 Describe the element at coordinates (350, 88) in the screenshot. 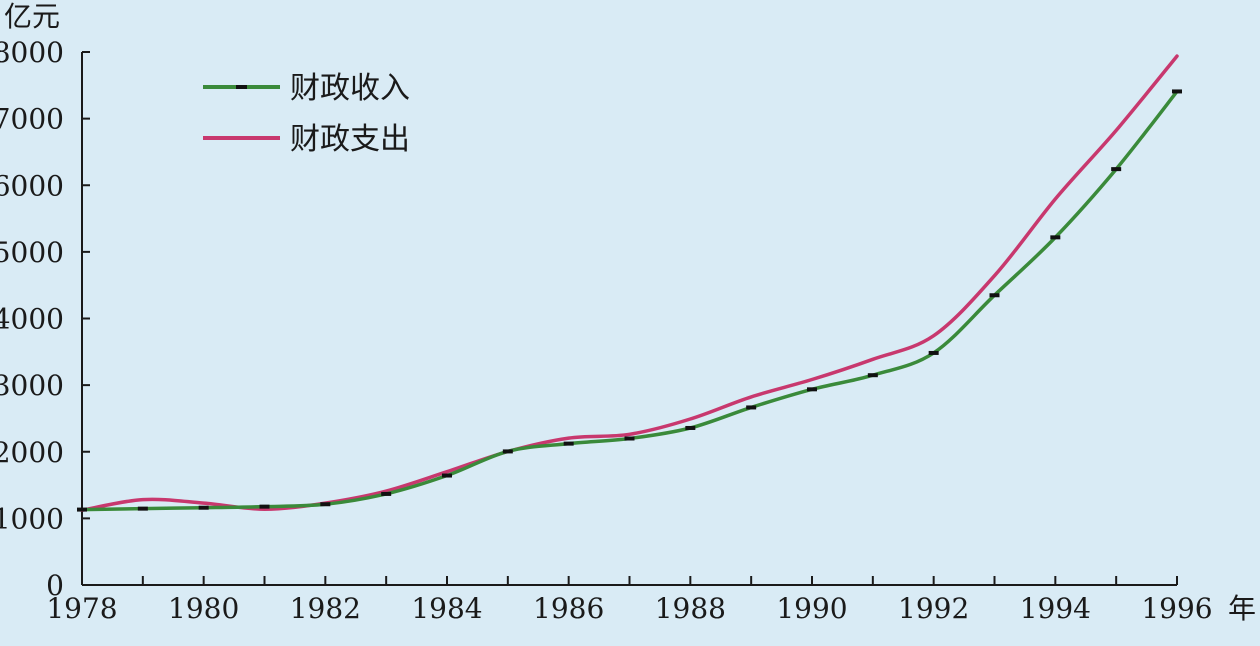

I see `legend-label-series-0: 财政收入` at that location.